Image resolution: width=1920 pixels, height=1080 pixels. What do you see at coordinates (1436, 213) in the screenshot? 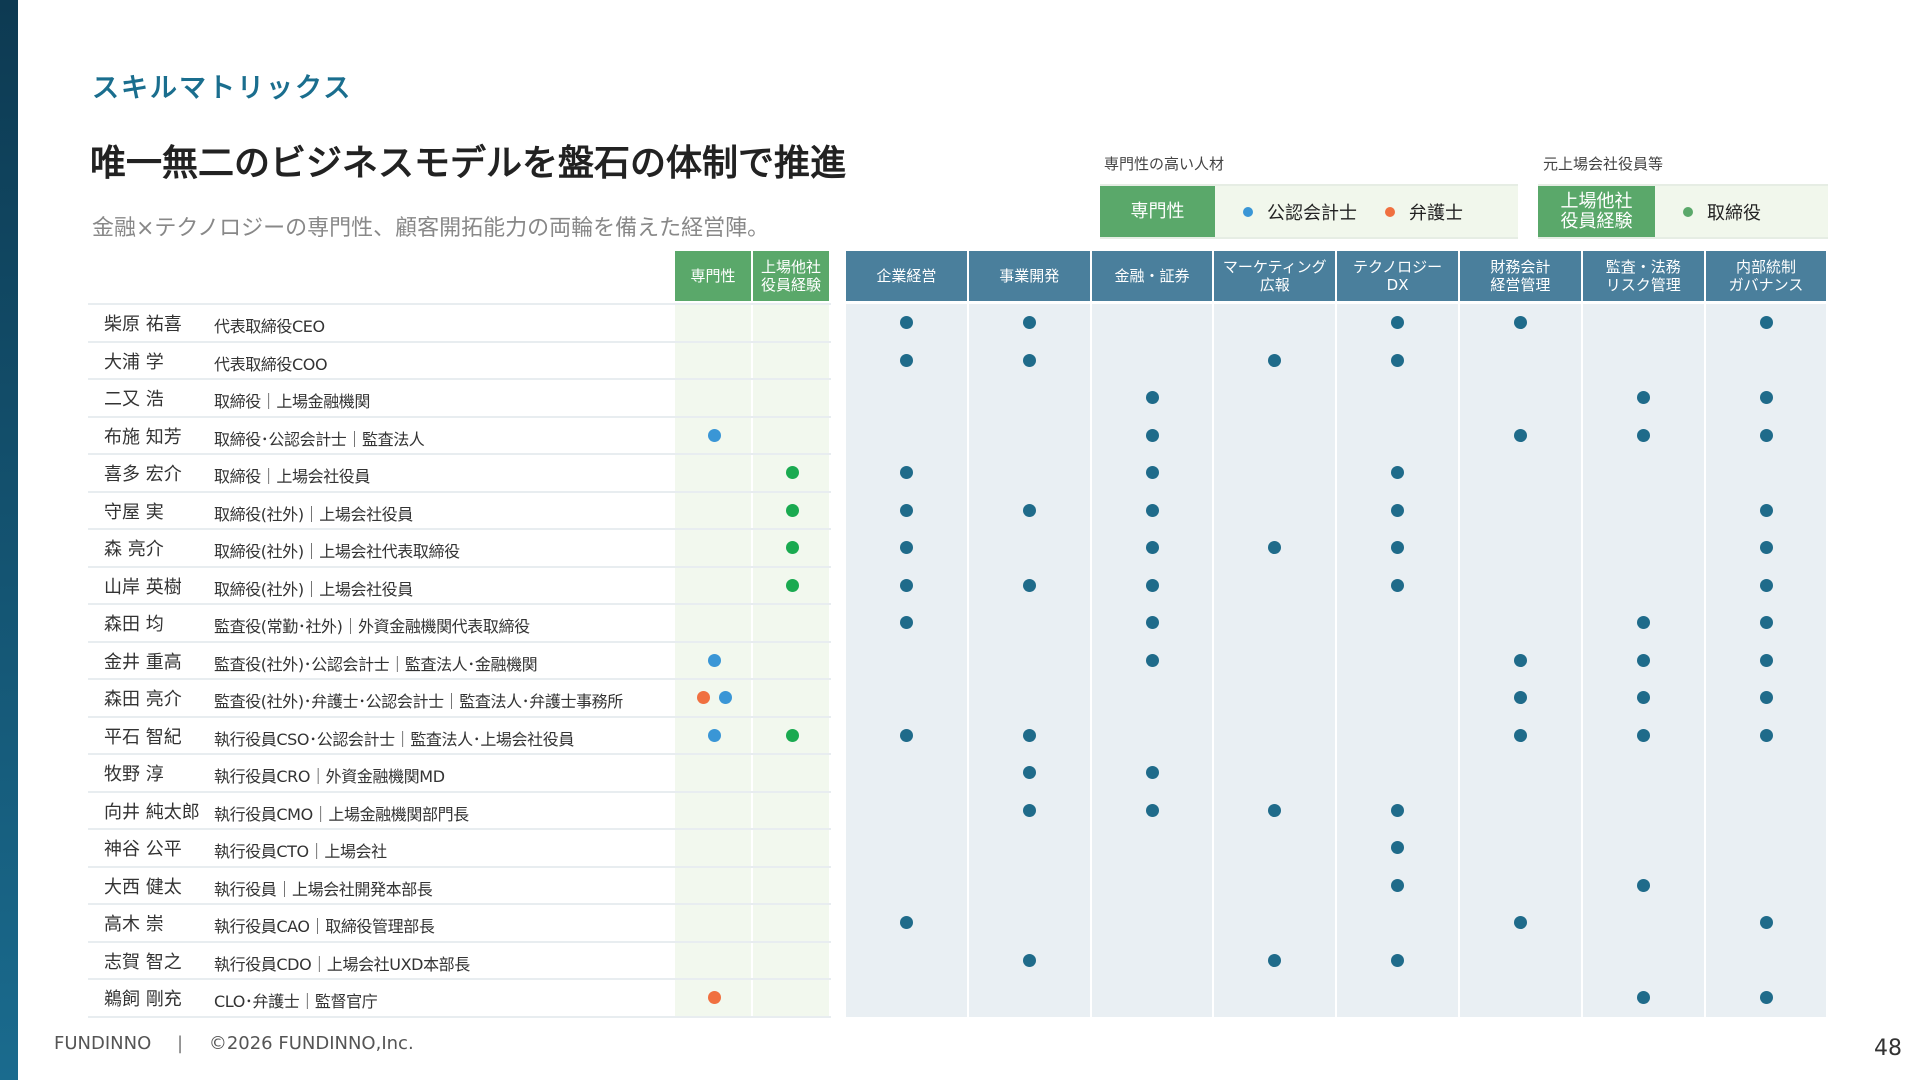
I see `legend-lawyer-label: 弁護士` at bounding box center [1436, 213].